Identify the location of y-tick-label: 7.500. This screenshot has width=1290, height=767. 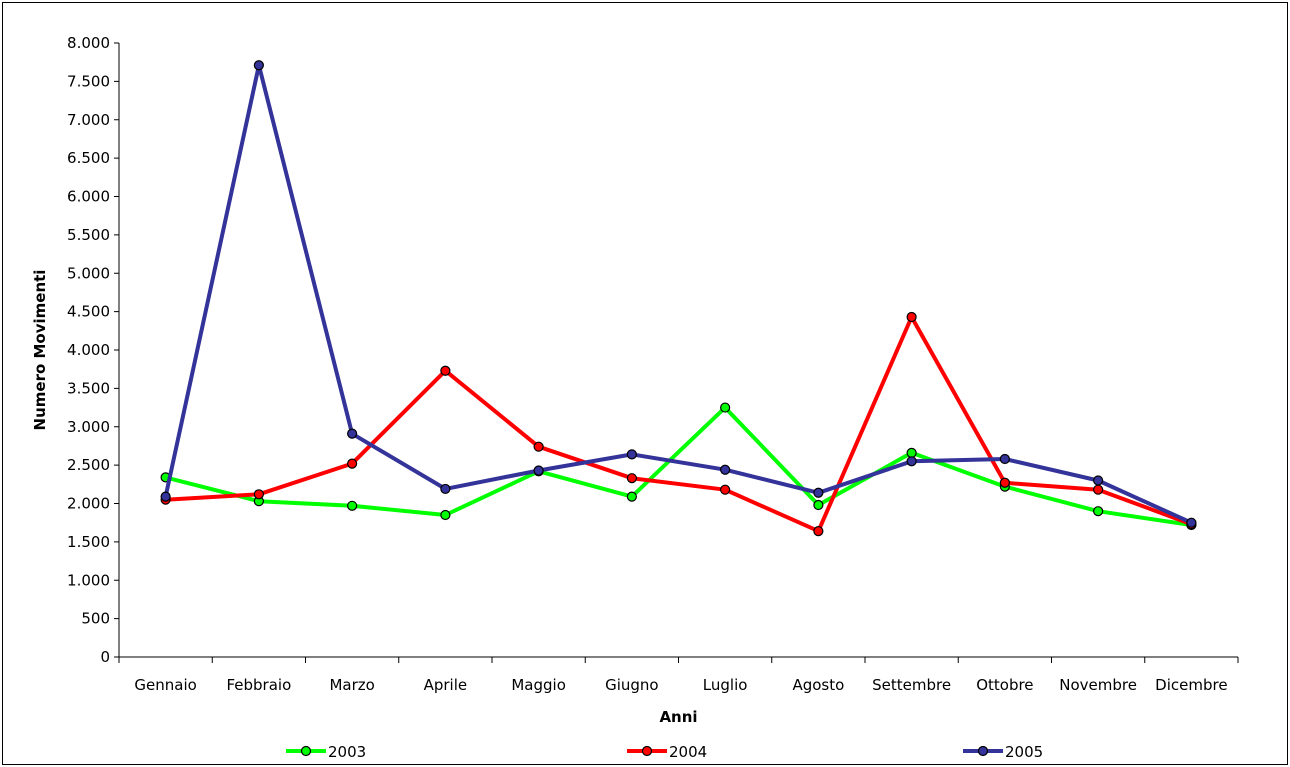
(88, 81).